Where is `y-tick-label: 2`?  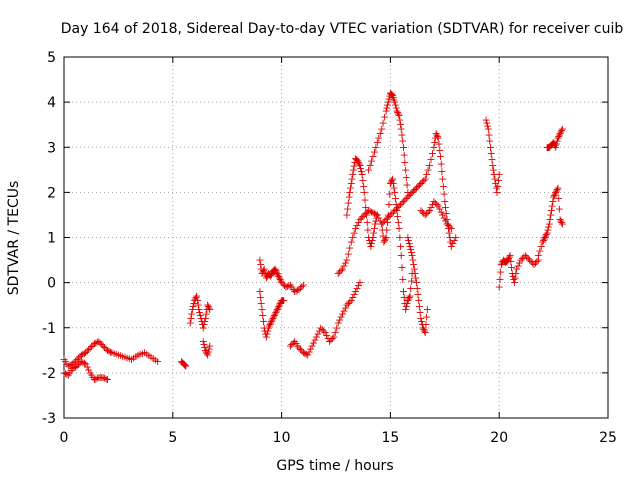
y-tick-label: 2 is located at coordinates (51, 193).